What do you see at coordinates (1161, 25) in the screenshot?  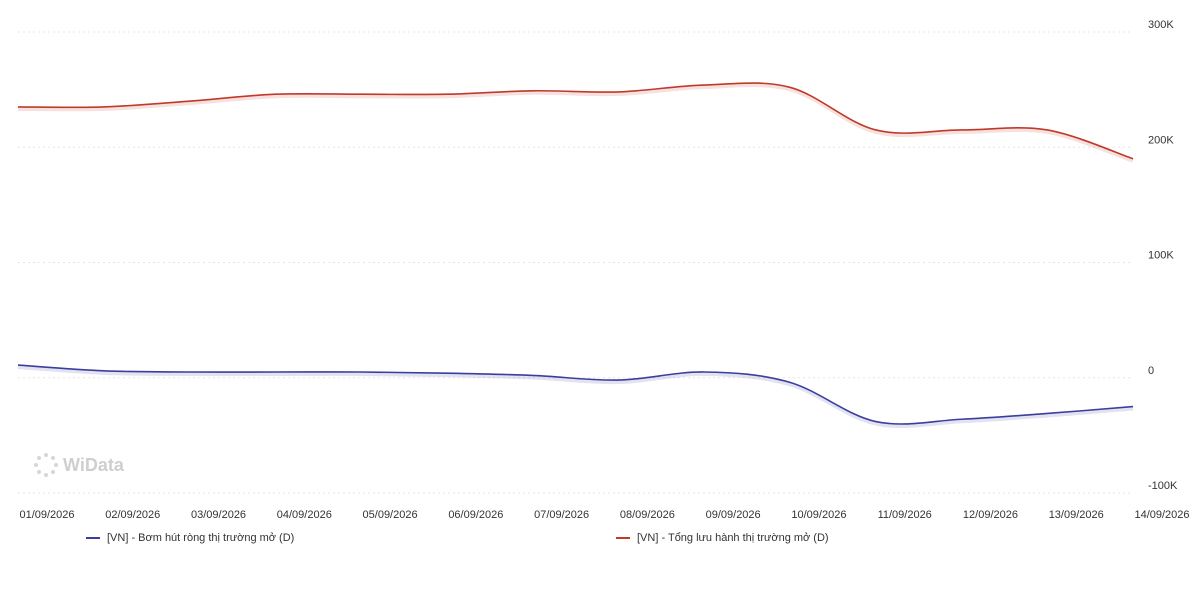 I see `y-tick-label: 300K` at bounding box center [1161, 25].